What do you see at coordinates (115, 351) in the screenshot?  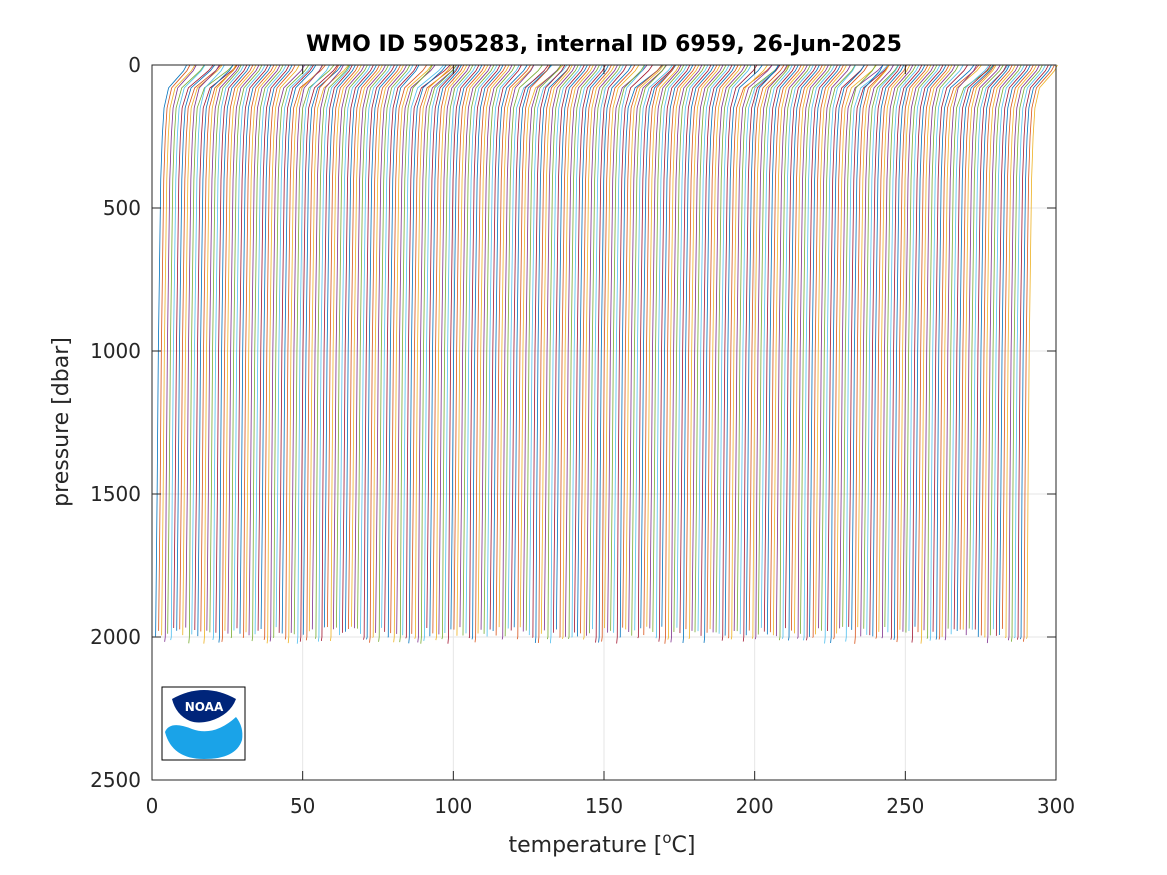 I see `y-tick-label: 1000` at bounding box center [115, 351].